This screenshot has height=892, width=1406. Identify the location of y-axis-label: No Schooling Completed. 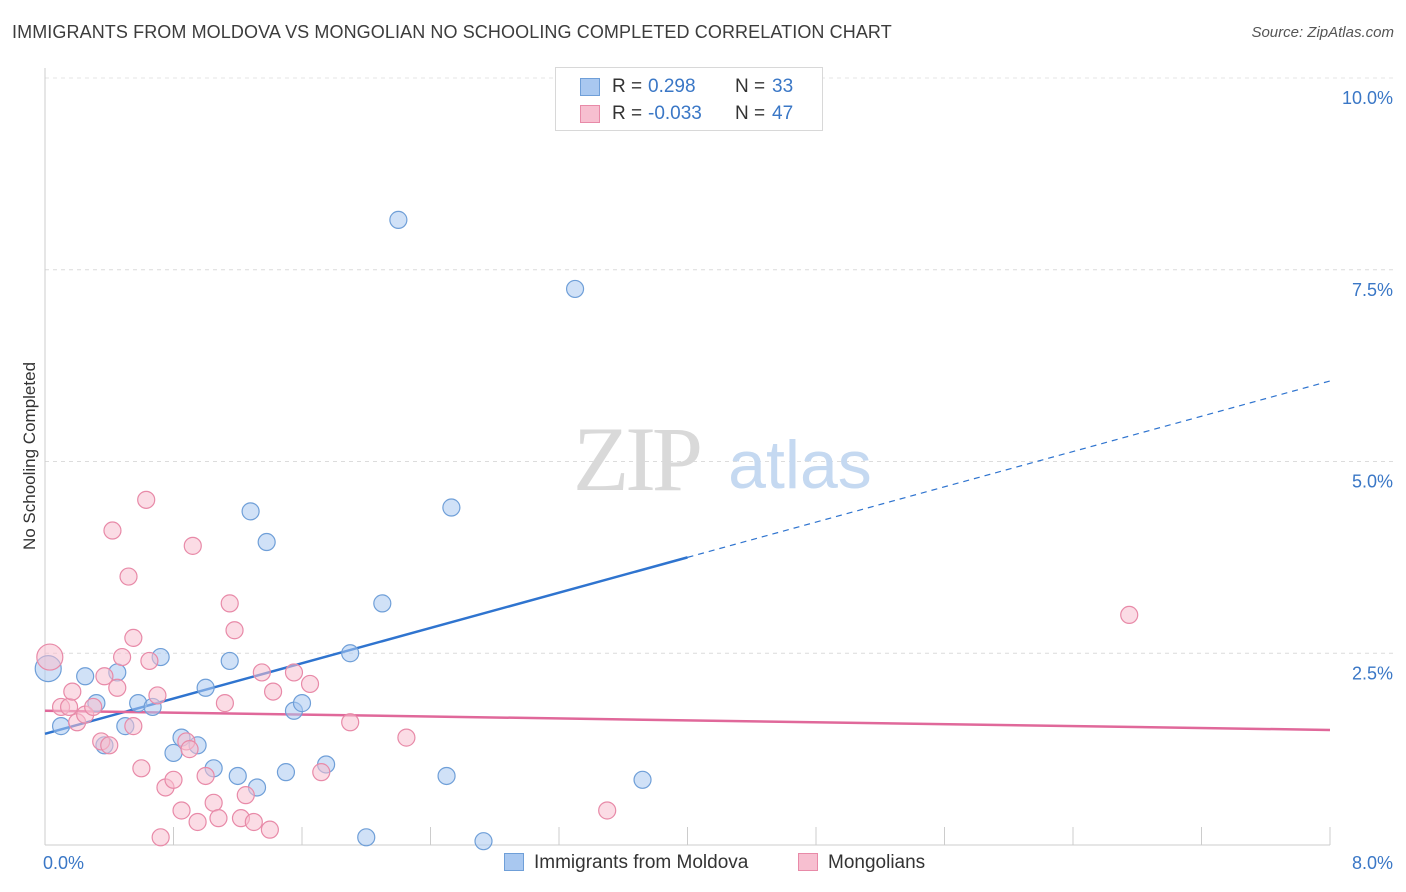
(29, 456).